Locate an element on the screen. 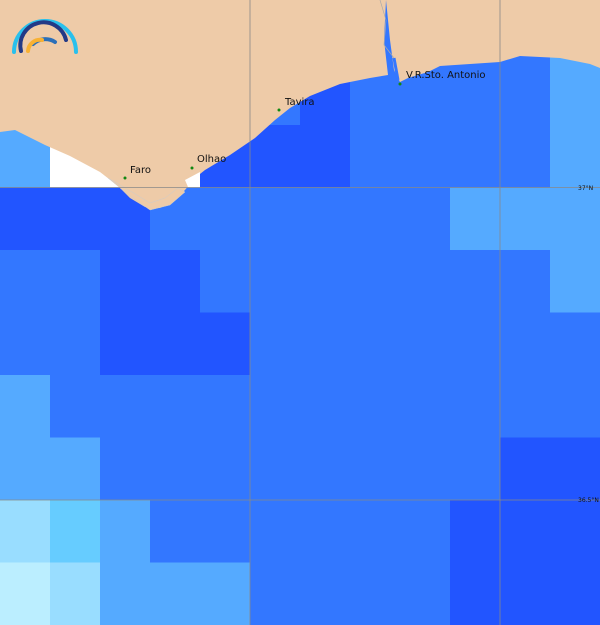  place-label-faro: Faro is located at coordinates (140, 170).